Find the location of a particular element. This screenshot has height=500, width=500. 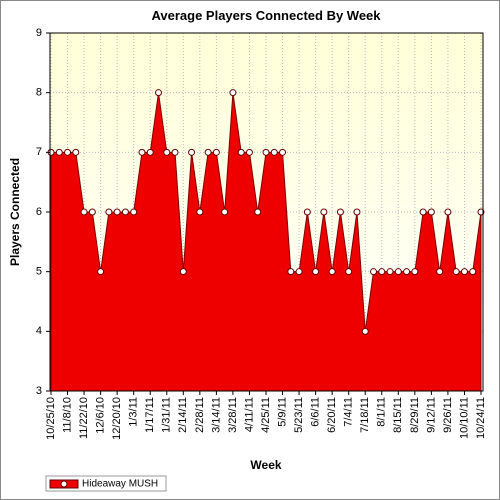

y-tick-label: 7 is located at coordinates (39, 152).